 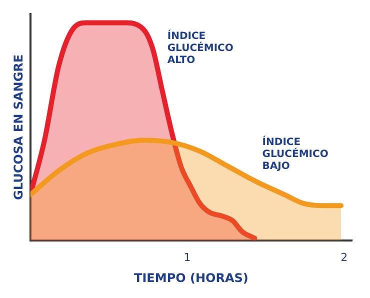 What do you see at coordinates (191, 277) in the screenshot?
I see `x-axis-title: TIEMPO (HORAS)` at bounding box center [191, 277].